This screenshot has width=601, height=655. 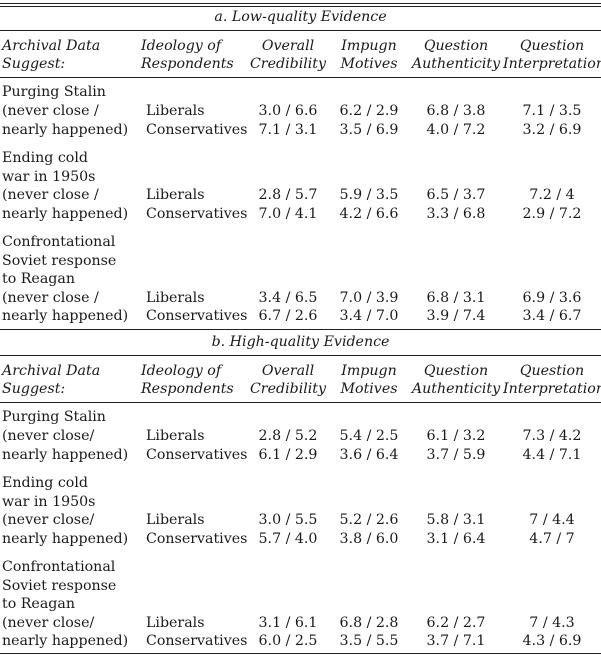 I want to click on panel-a-row-3-liberal-motives: 7.0 / 3.9, so click(x=369, y=298).